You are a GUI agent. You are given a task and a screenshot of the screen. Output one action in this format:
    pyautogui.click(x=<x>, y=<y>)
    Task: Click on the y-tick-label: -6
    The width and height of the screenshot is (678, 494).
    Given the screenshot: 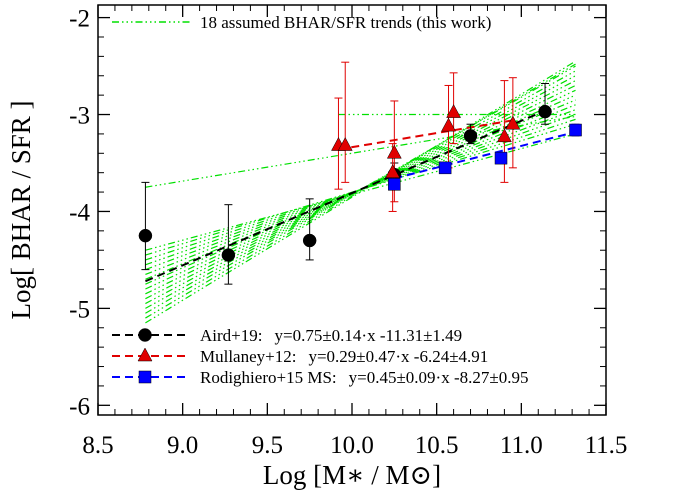 What is the action you would take?
    pyautogui.click(x=79, y=406)
    